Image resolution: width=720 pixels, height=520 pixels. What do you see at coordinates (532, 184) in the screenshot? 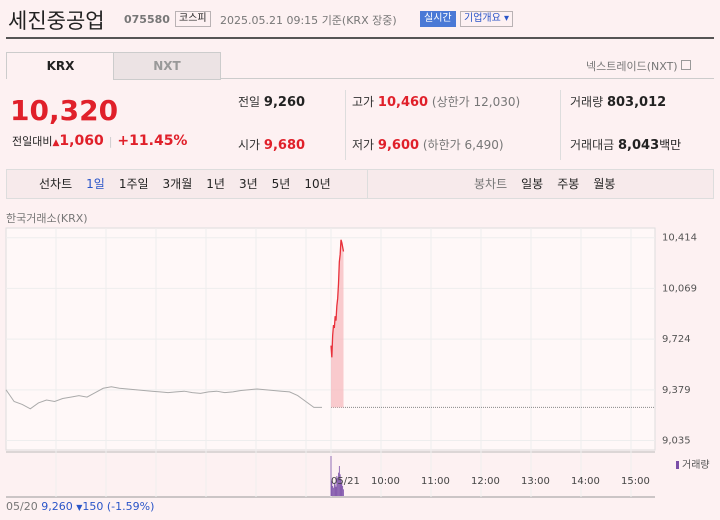
I see `period: 일봉` at bounding box center [532, 184].